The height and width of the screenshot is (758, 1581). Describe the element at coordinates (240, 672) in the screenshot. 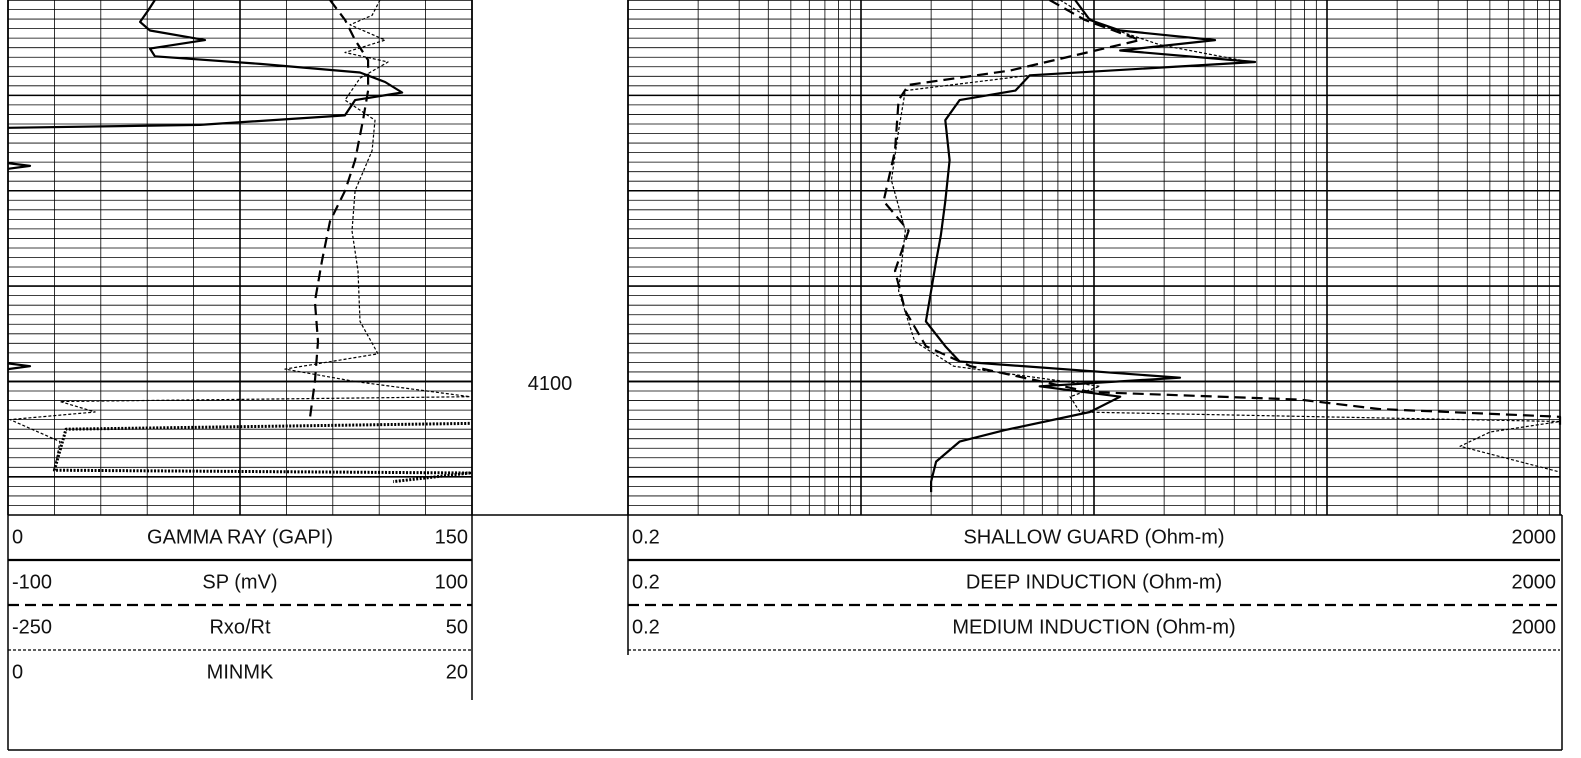

I see `curve-name: MINMK` at that location.